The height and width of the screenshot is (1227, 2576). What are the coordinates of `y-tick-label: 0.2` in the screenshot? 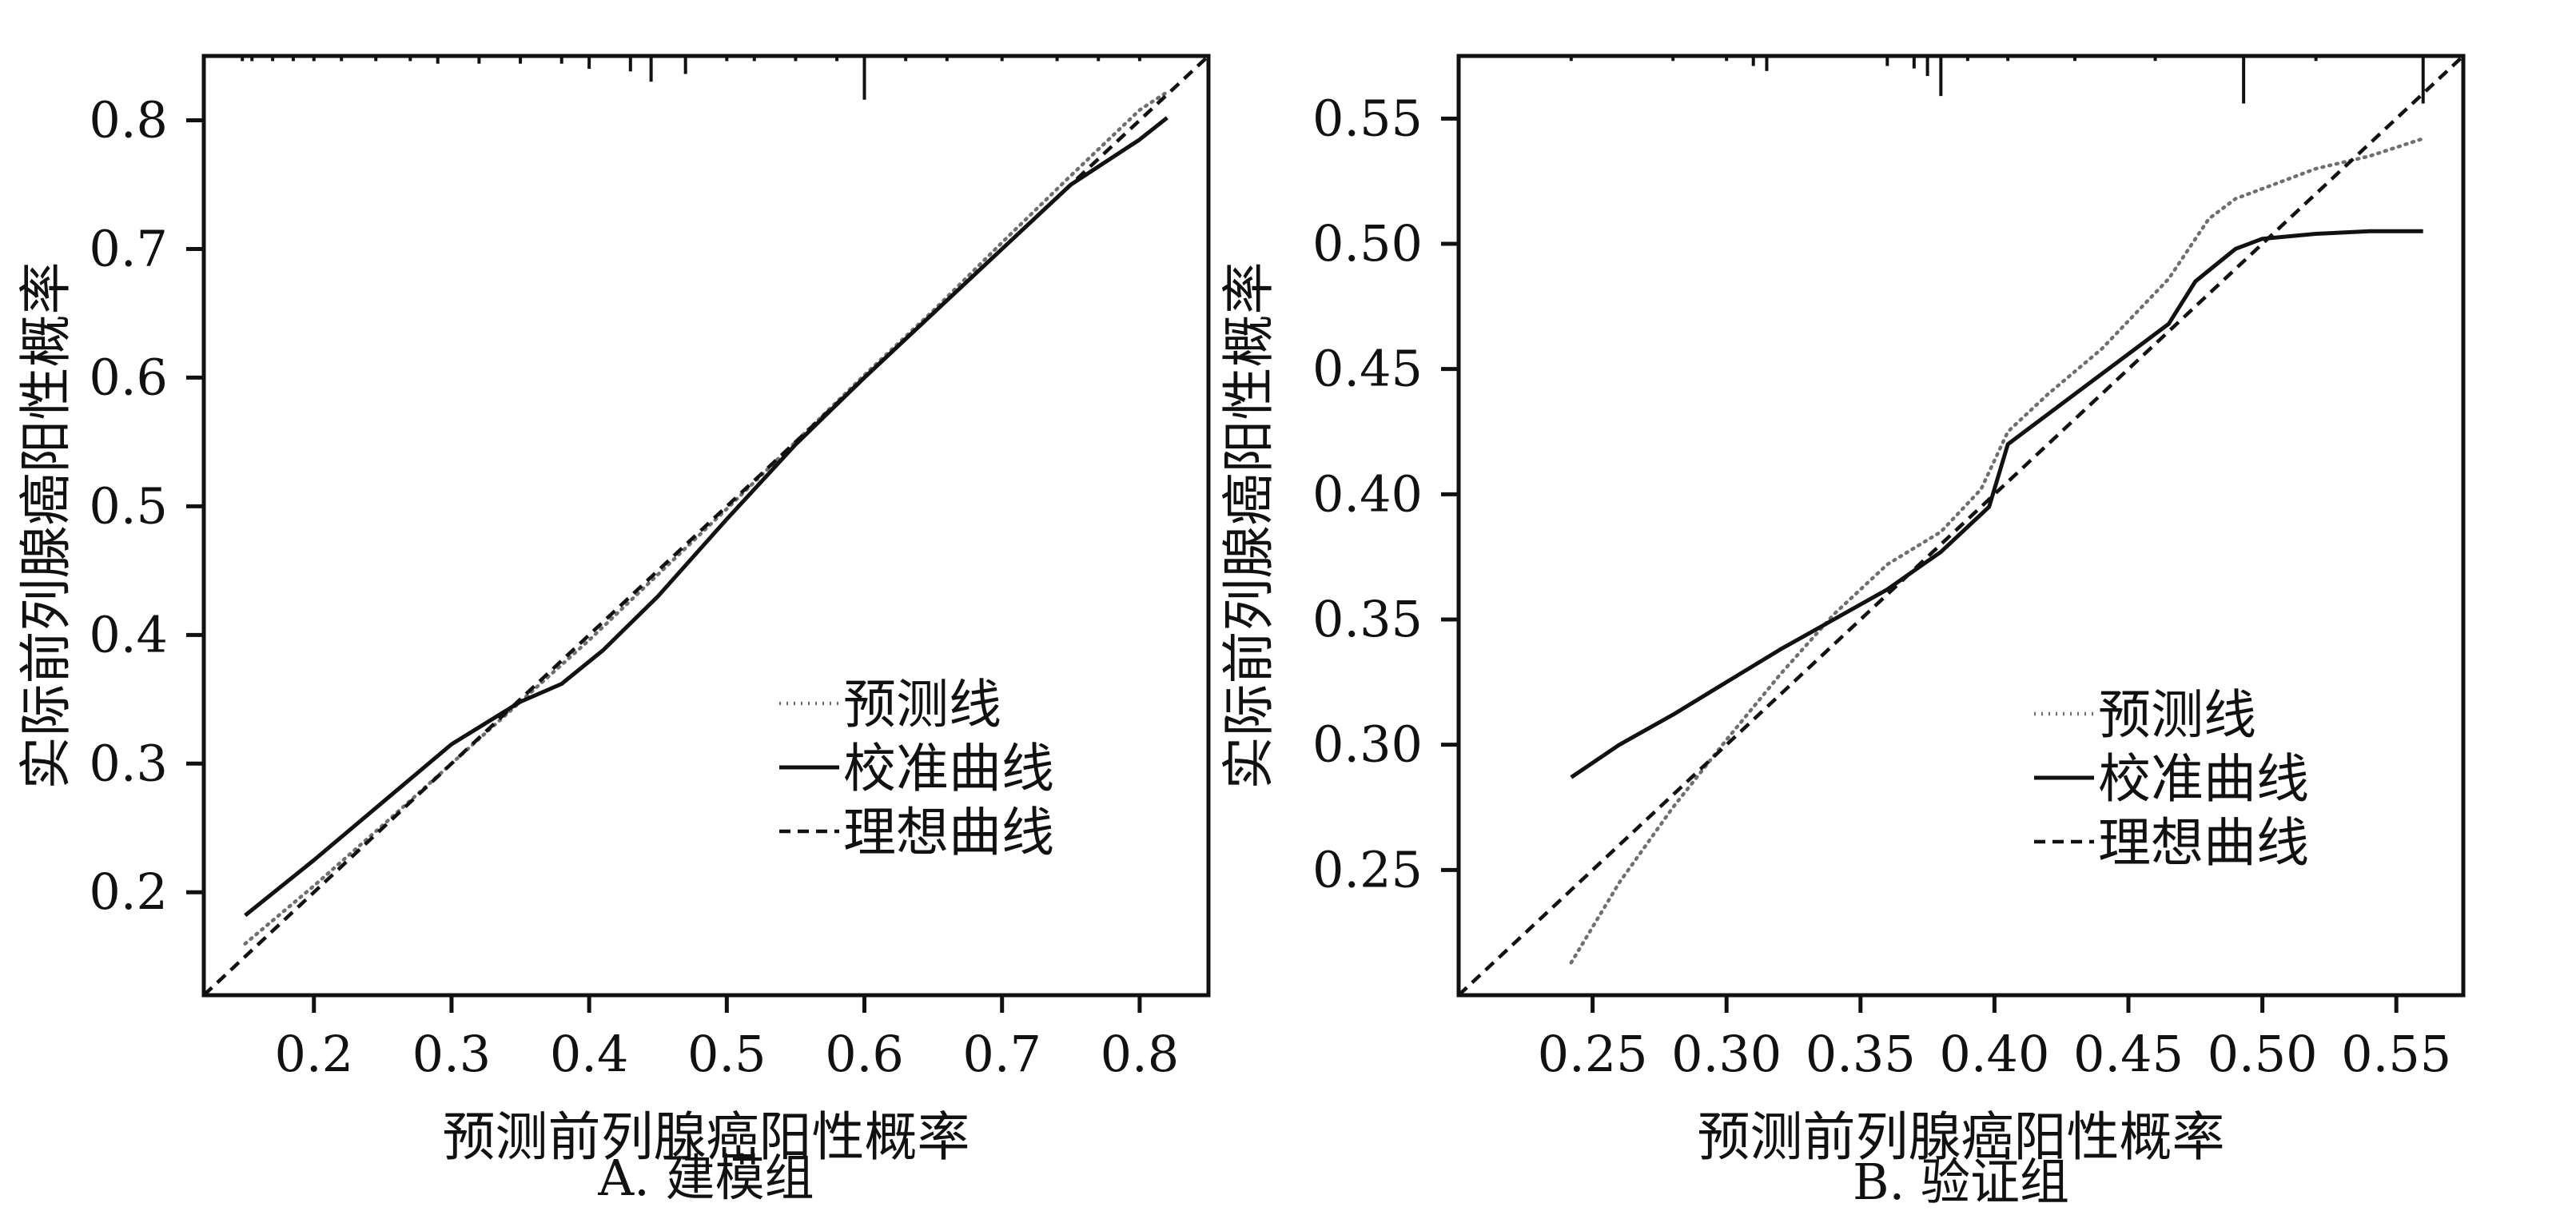 It's located at (128, 892).